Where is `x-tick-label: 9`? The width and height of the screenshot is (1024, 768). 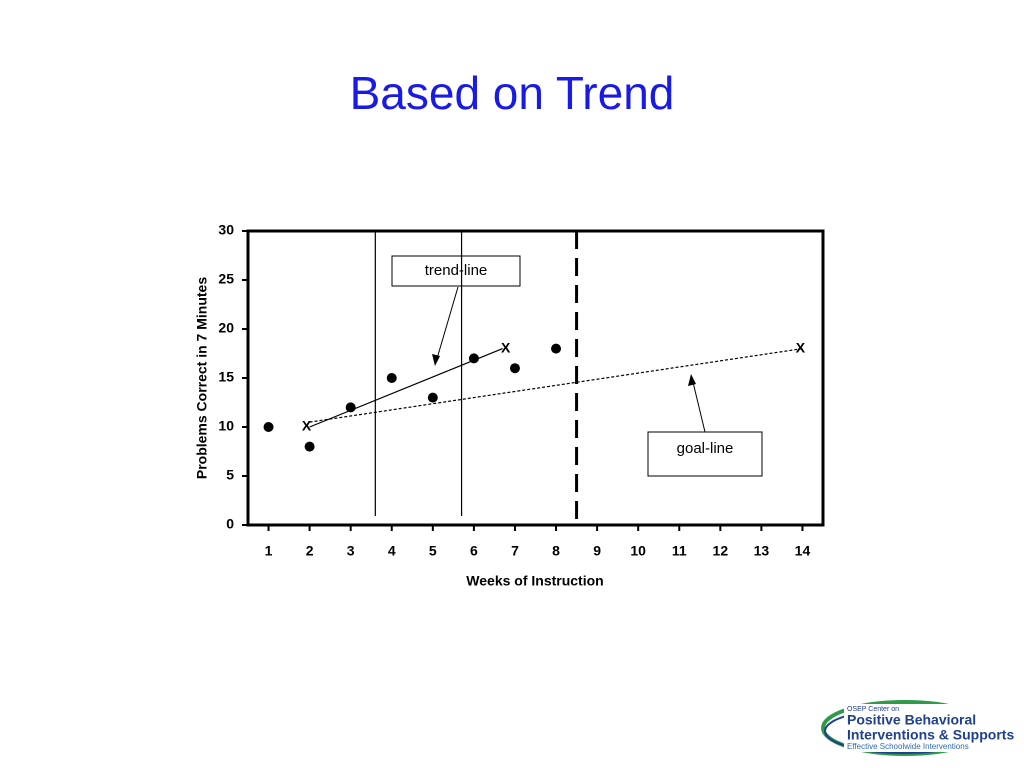 x-tick-label: 9 is located at coordinates (597, 551).